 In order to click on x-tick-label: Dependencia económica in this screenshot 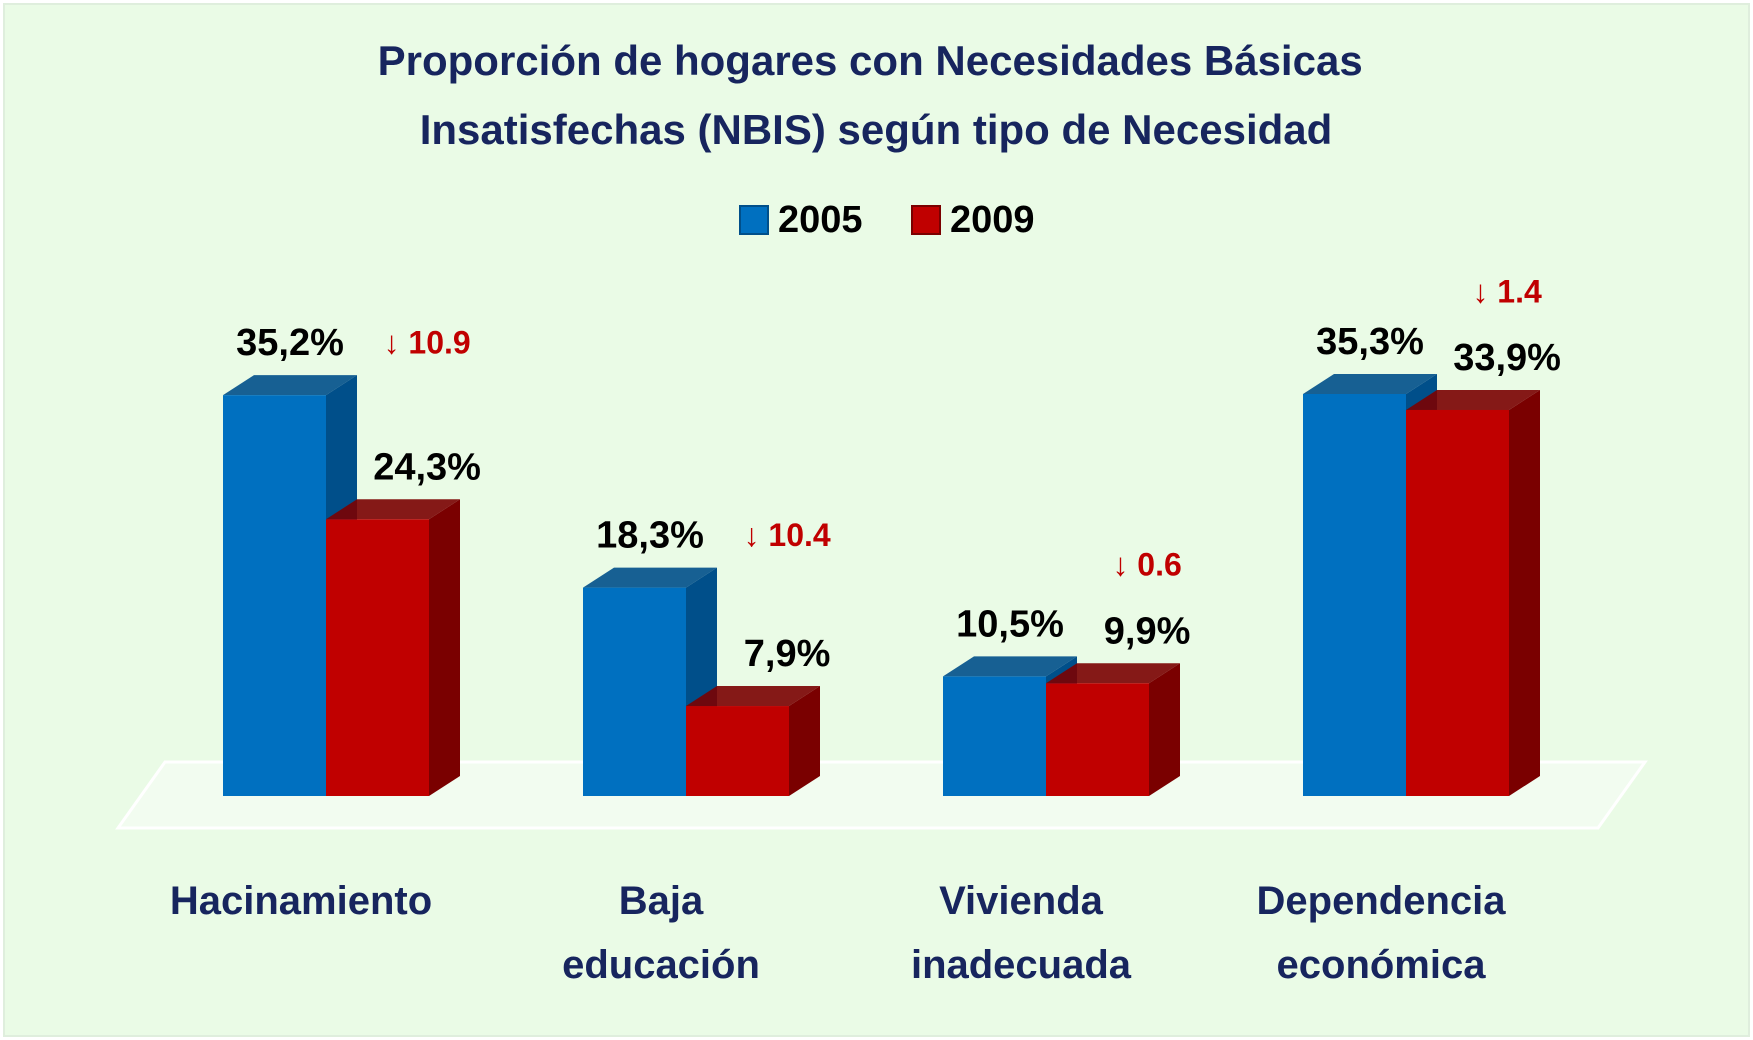, I will do `click(1381, 933)`.